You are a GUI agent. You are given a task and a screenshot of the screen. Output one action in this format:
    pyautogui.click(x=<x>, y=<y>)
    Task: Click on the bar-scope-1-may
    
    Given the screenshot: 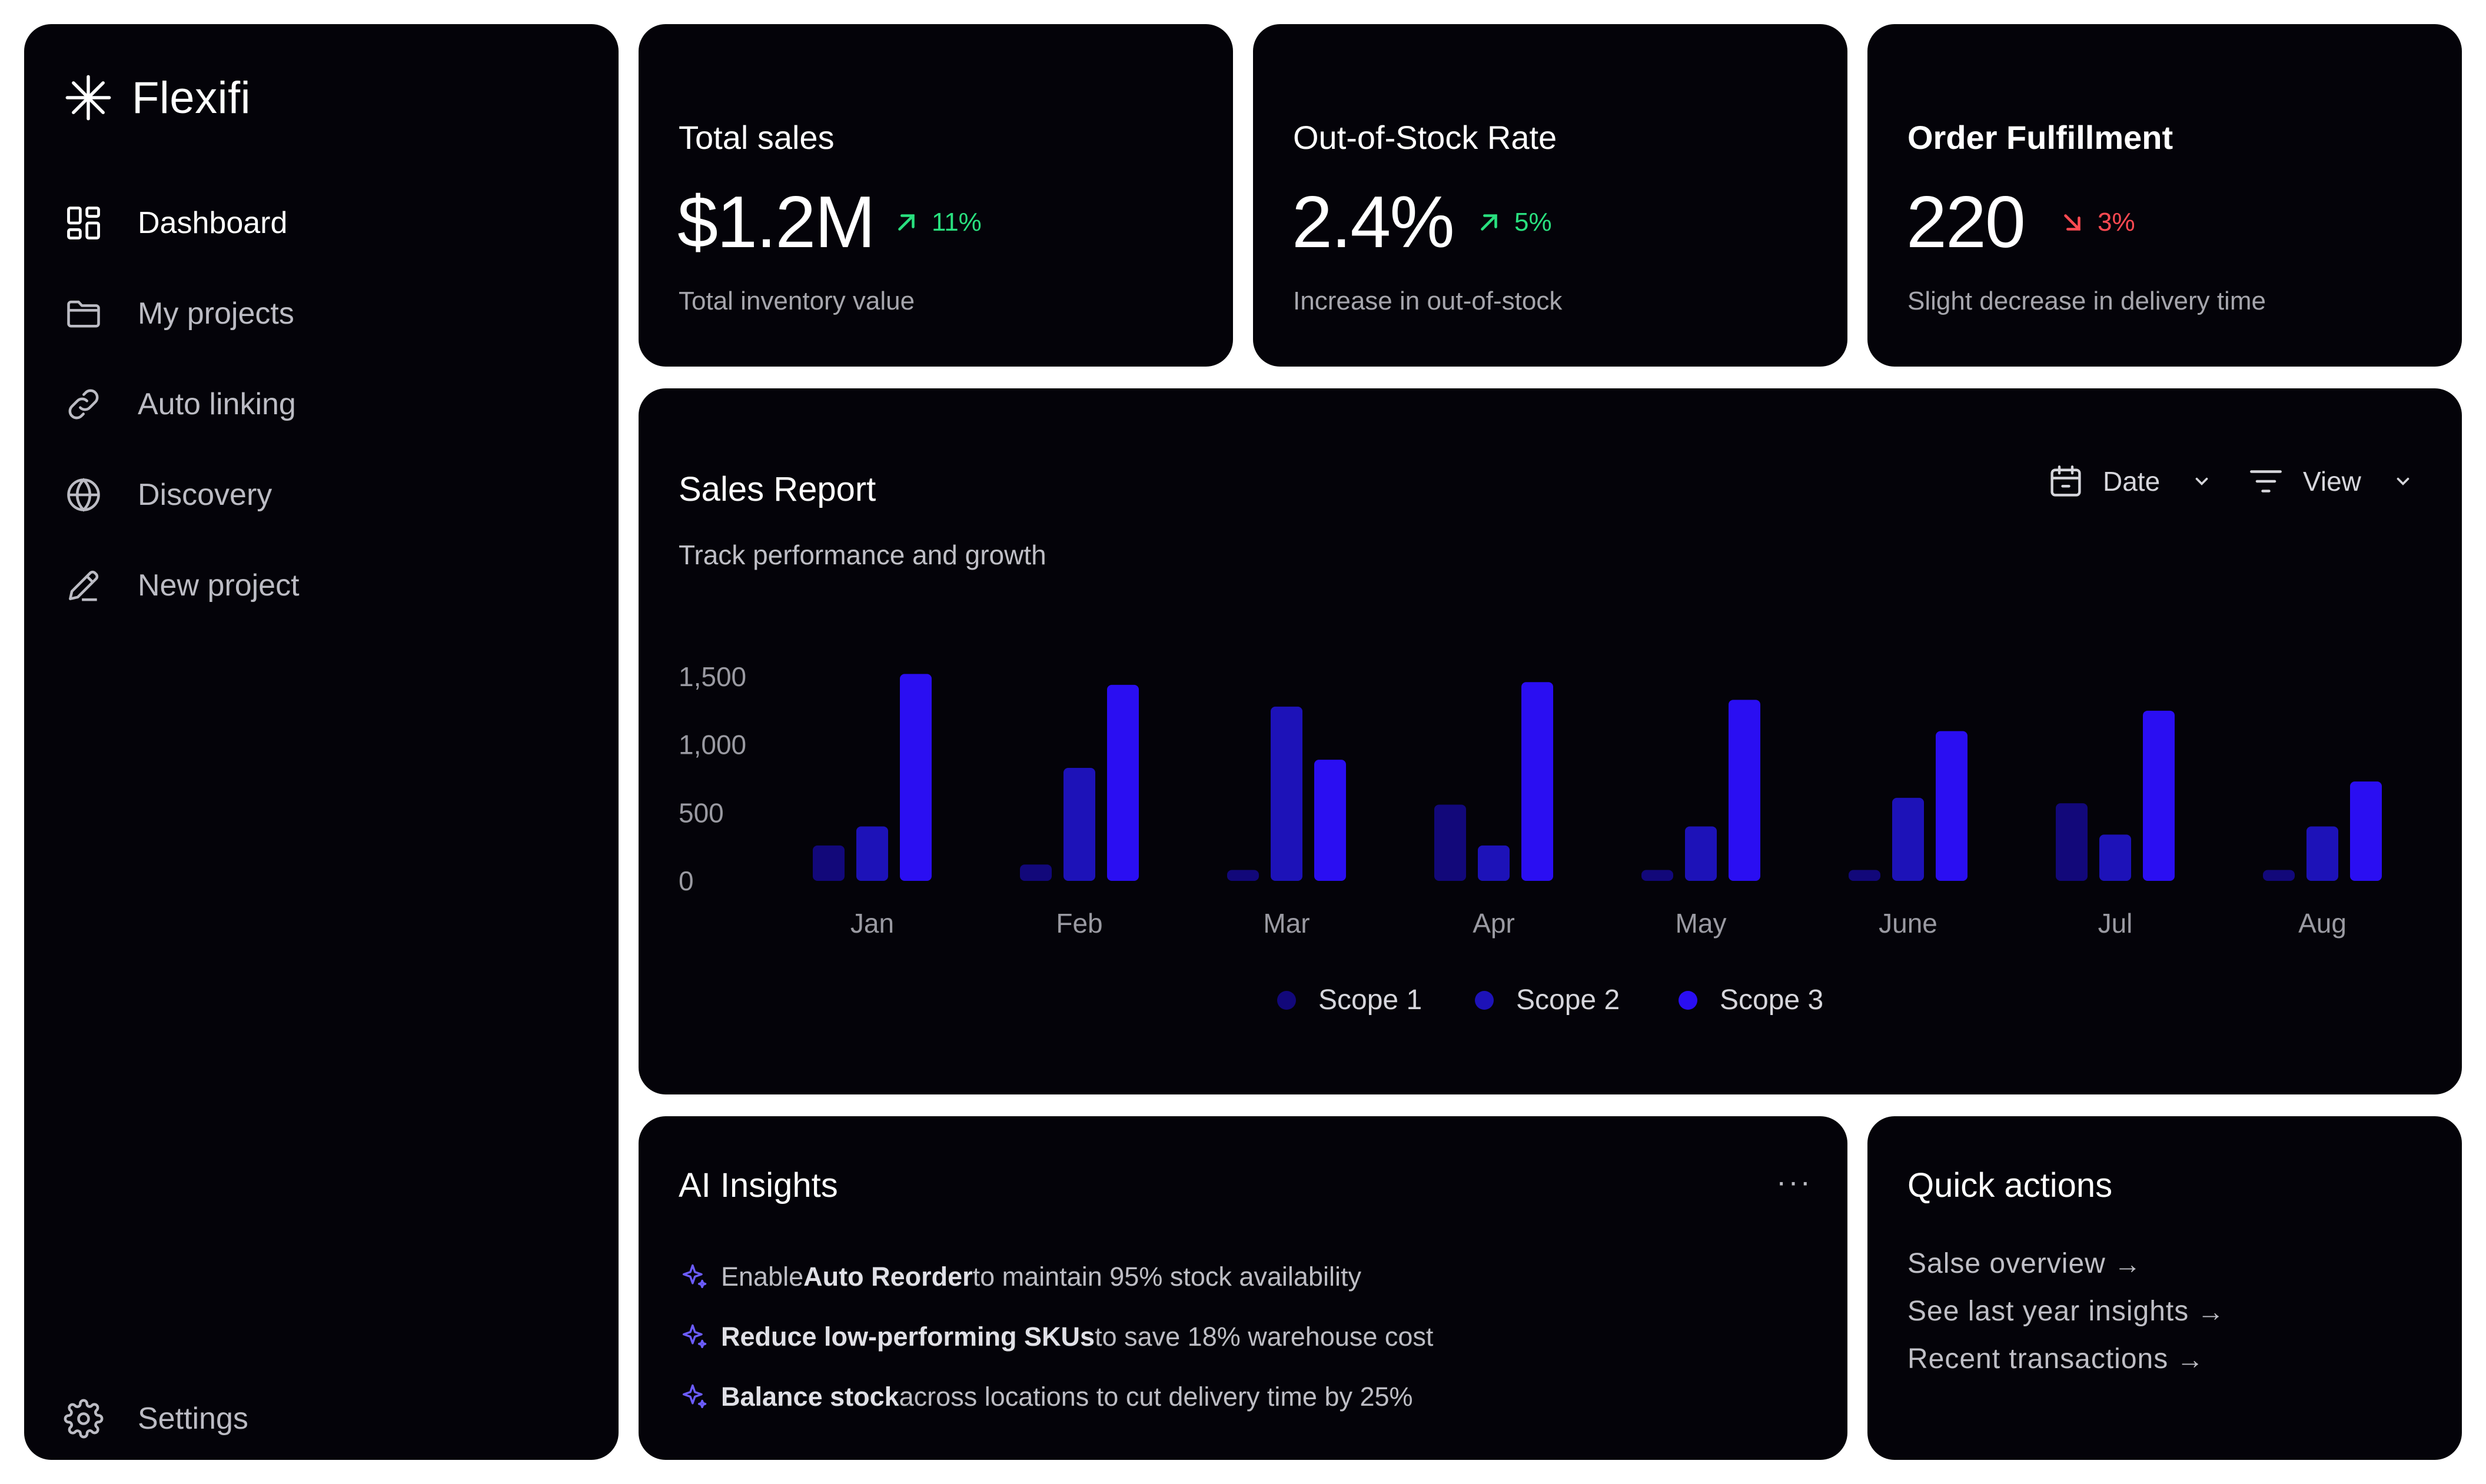 What is the action you would take?
    pyautogui.click(x=1657, y=875)
    